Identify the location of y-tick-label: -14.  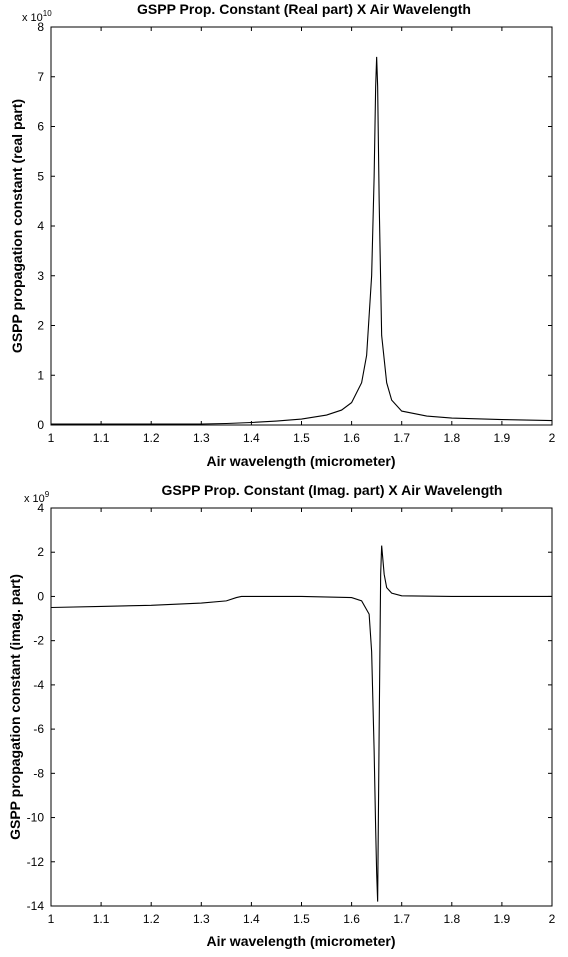
(36, 906).